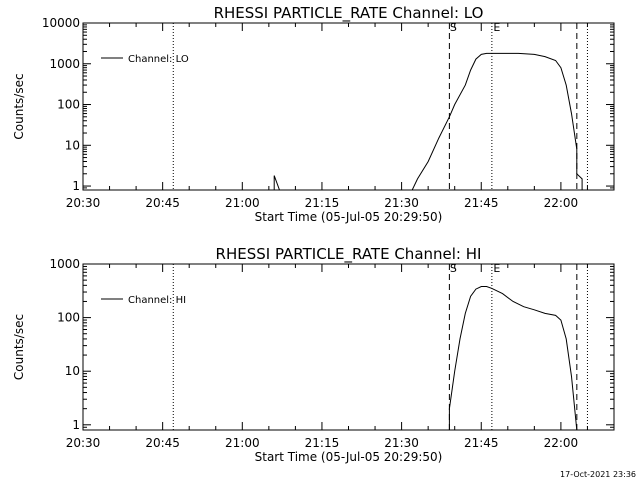 The height and width of the screenshot is (480, 640). What do you see at coordinates (72, 371) in the screenshot?
I see `panel2-y-tick-label: 10` at bounding box center [72, 371].